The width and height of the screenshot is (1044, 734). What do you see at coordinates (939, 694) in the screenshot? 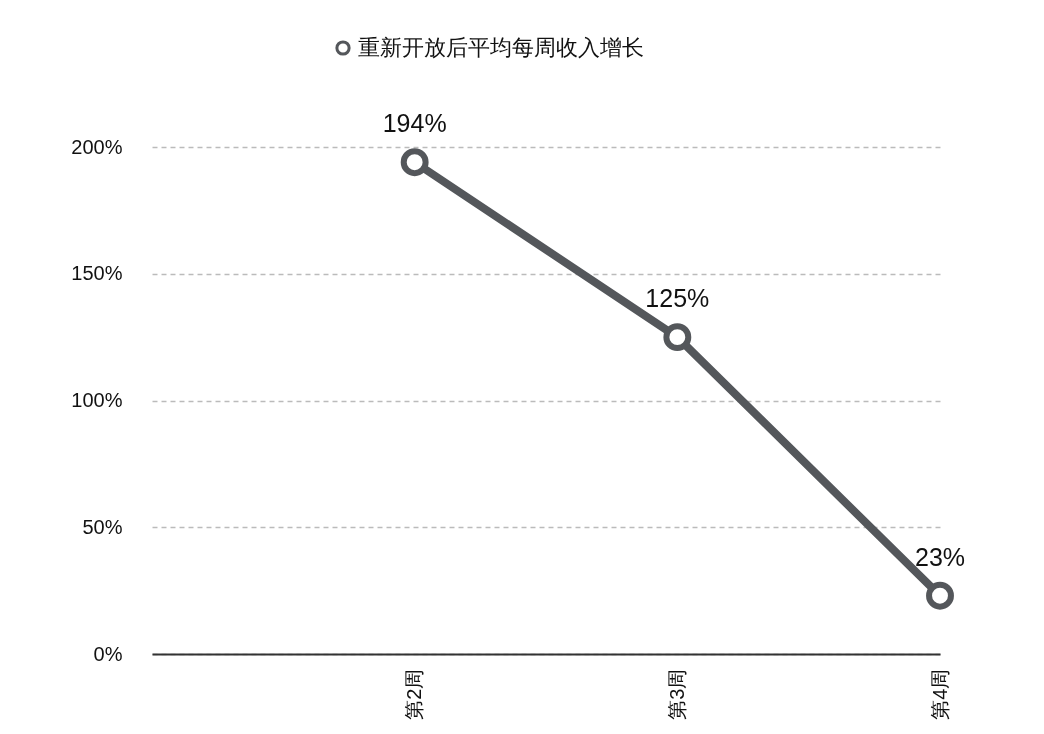
I see `x-tick-label: 第4周` at bounding box center [939, 694].